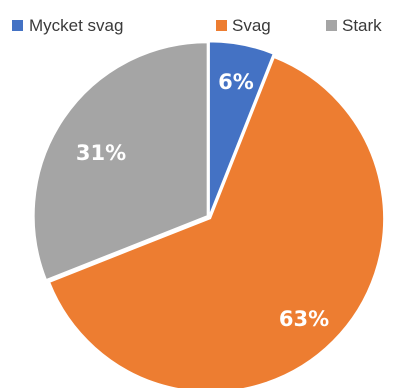  What do you see at coordinates (197, 25) in the screenshot?
I see `legend: Mycket svag Svag Stark` at bounding box center [197, 25].